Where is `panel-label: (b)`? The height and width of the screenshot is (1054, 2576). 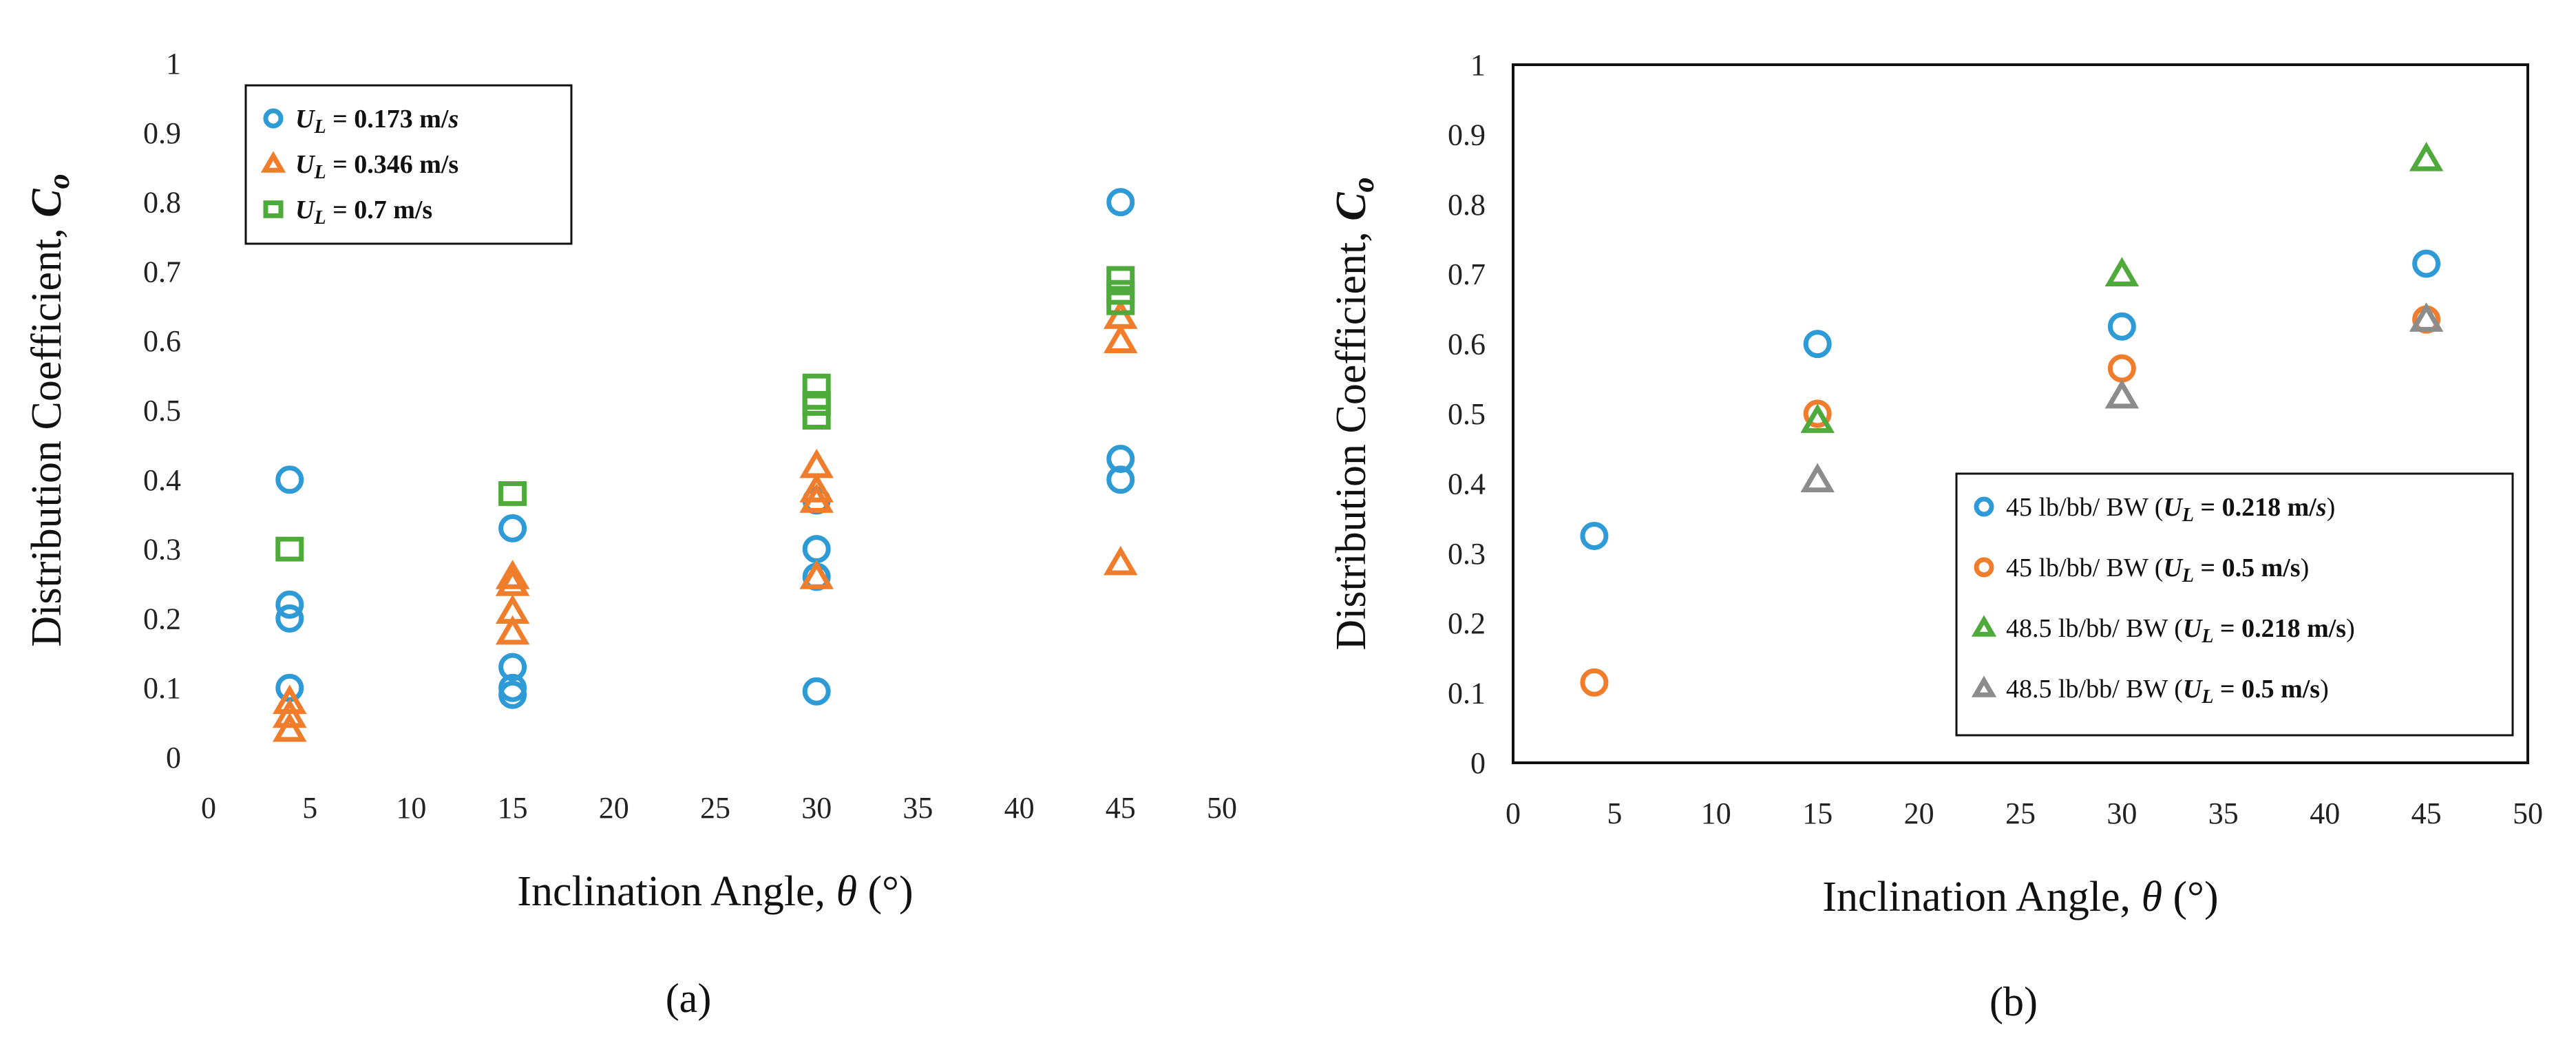 panel-label: (b) is located at coordinates (2014, 1001).